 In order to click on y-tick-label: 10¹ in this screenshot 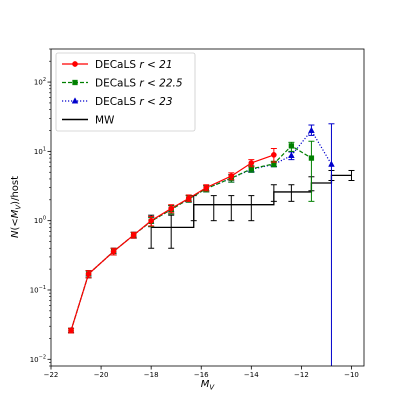, I will do `click(40, 151)`.